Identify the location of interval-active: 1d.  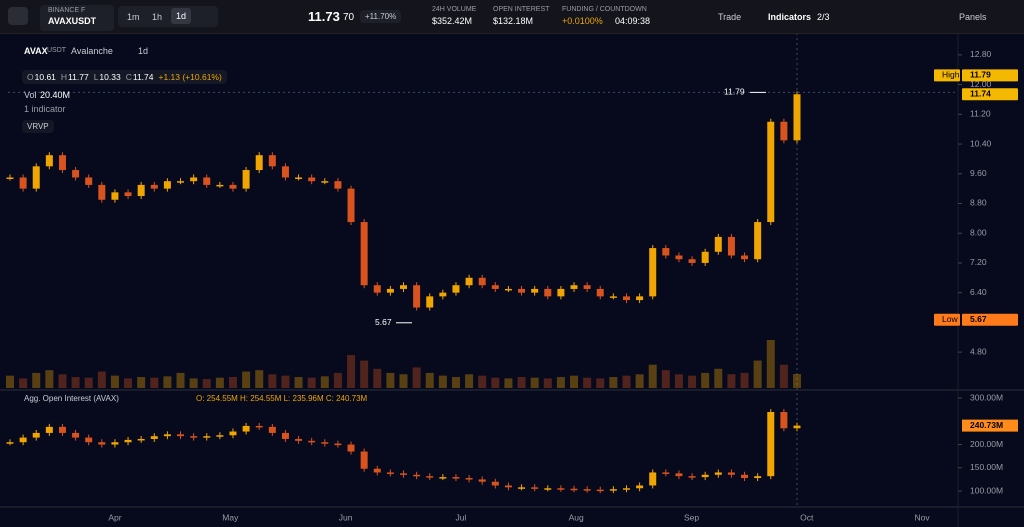
(181, 16).